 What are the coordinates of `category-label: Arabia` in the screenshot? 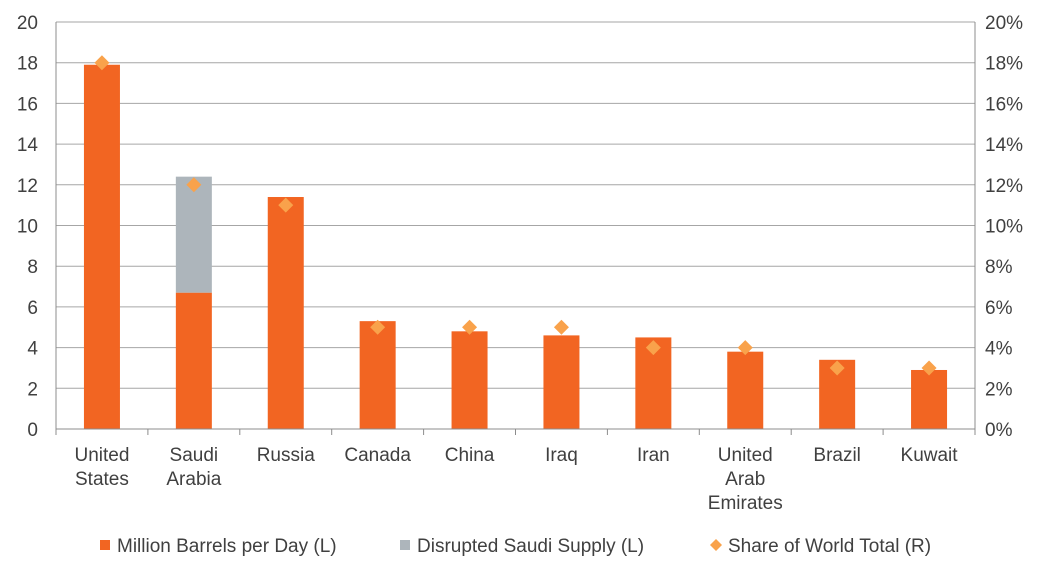 It's located at (193, 479).